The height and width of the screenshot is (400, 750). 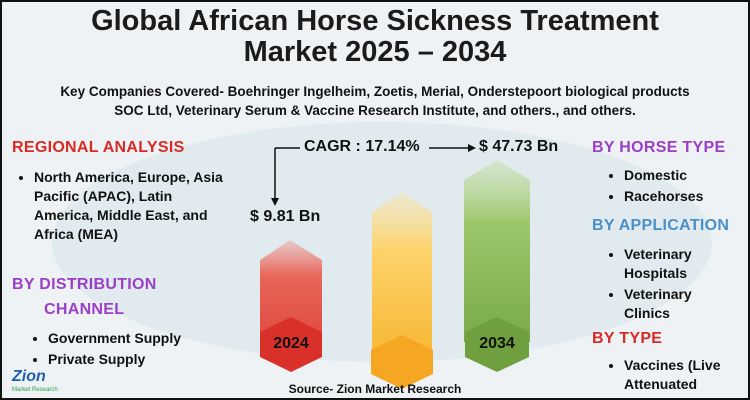 I want to click on list-item: Veterinary Hospitals, so click(x=679, y=264).